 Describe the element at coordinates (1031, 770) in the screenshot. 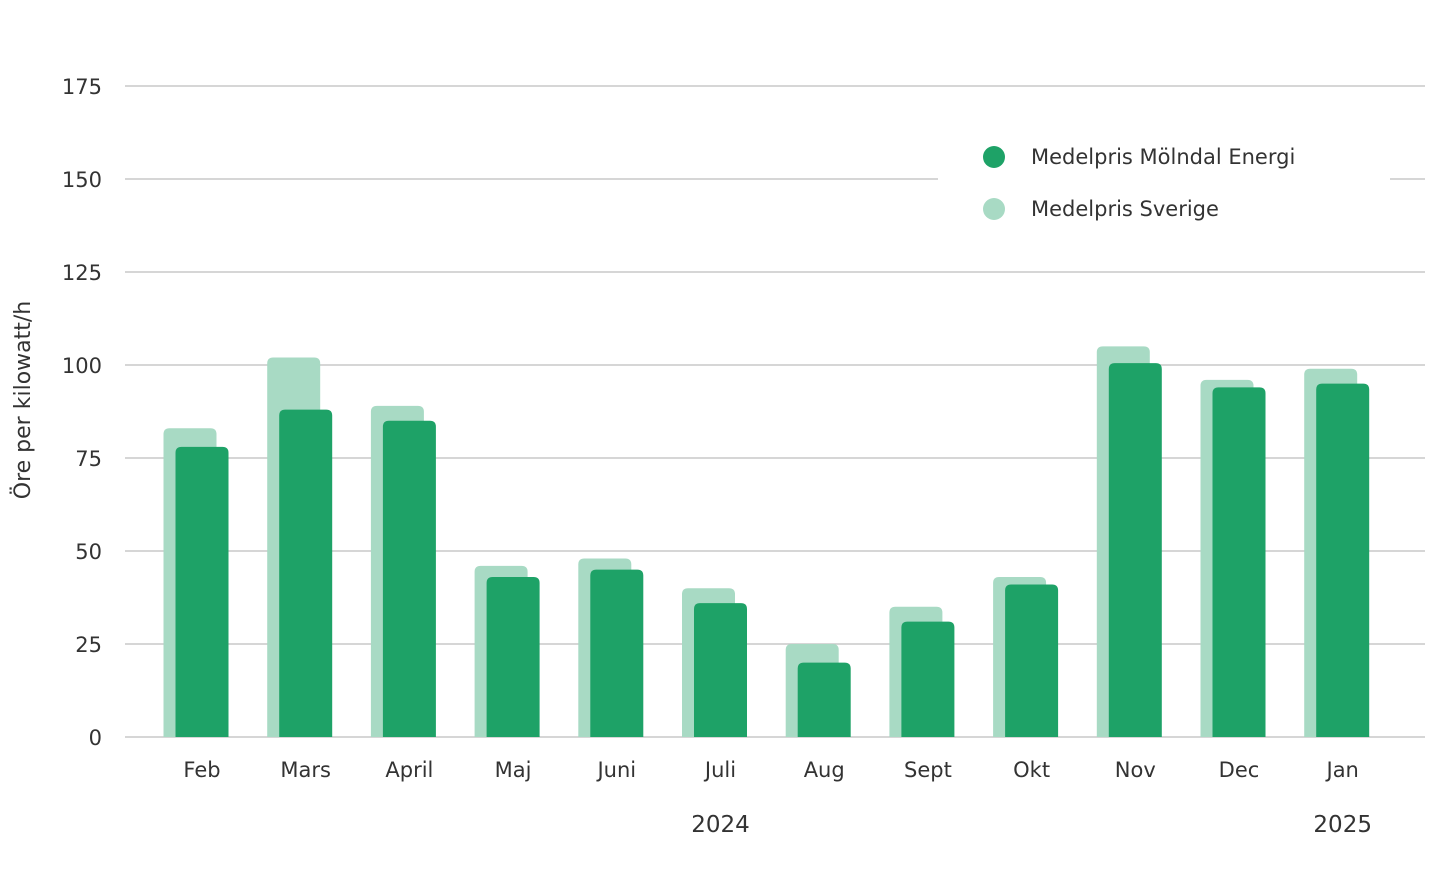

I see `x-tick-label: Okt` at that location.